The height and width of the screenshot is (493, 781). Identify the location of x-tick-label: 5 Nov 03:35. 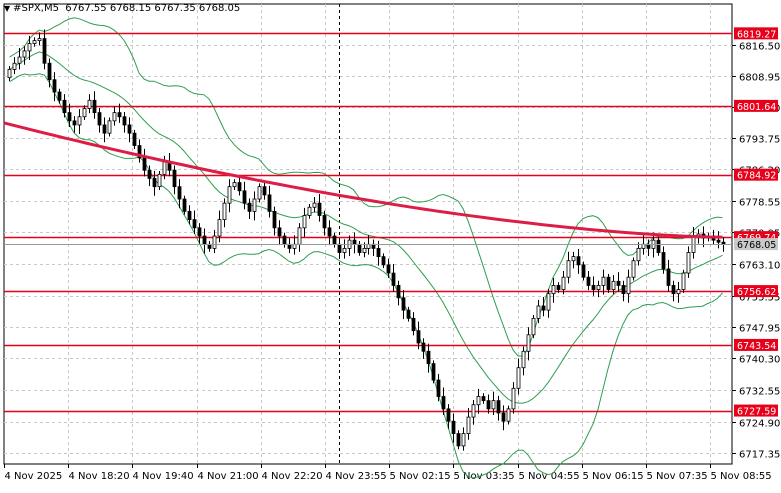
(484, 476).